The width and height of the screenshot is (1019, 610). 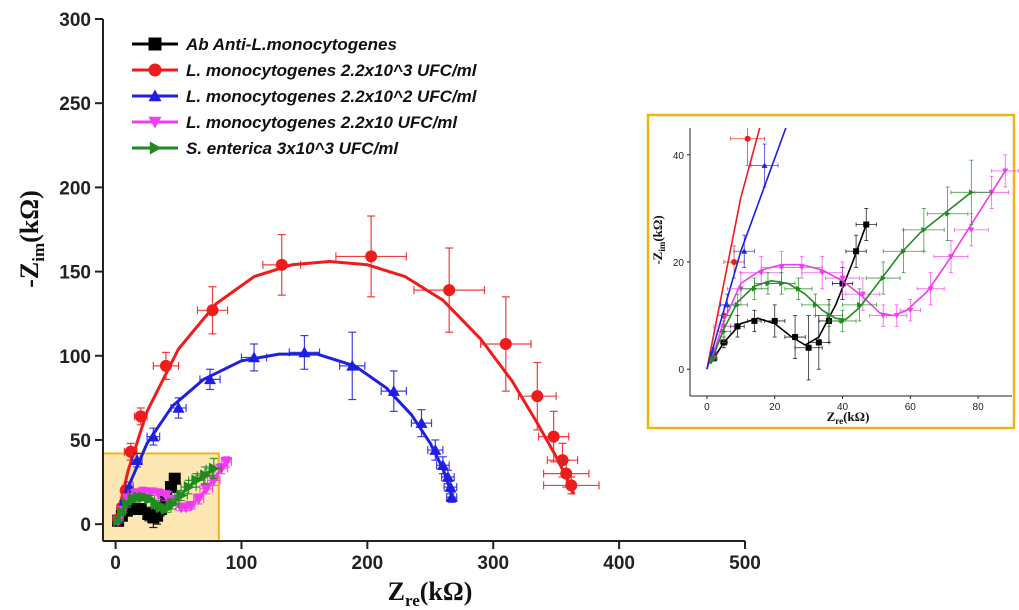 I want to click on inset-x-axis-title: Zre(kΩ), so click(x=848, y=417).